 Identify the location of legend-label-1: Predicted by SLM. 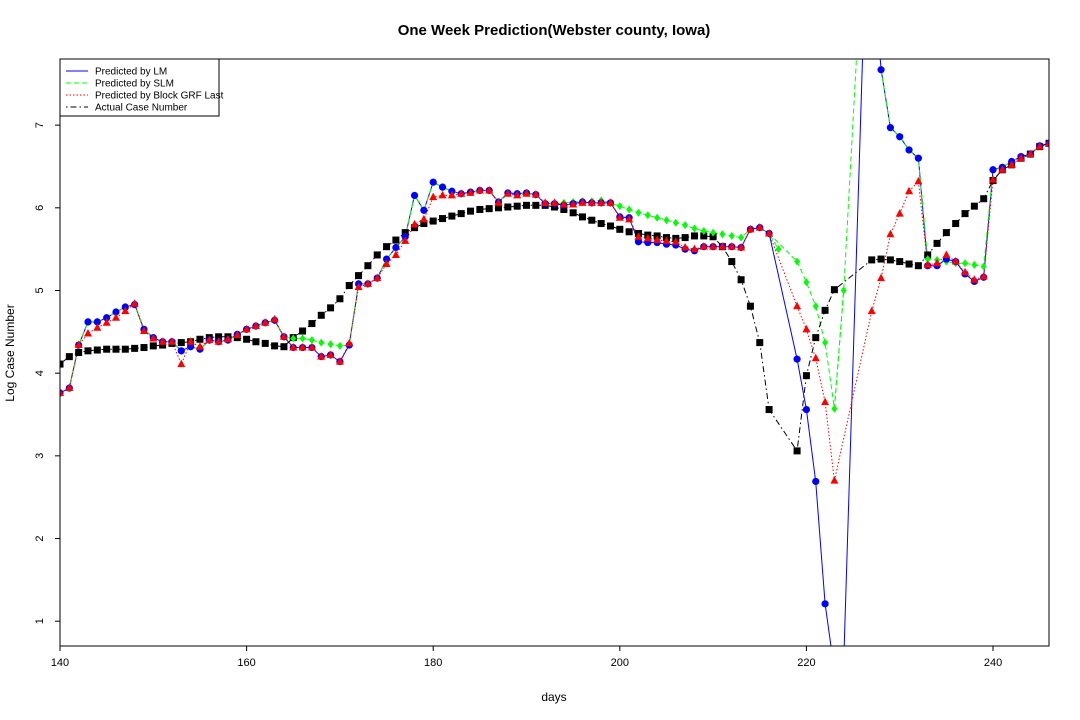
(134, 84).